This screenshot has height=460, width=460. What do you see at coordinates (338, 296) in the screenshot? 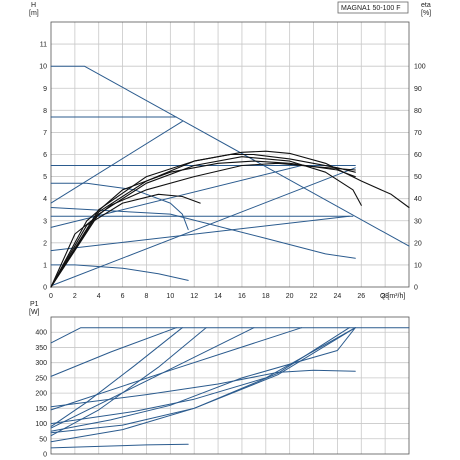
I see `flow-tick-label: 24` at bounding box center [338, 296].